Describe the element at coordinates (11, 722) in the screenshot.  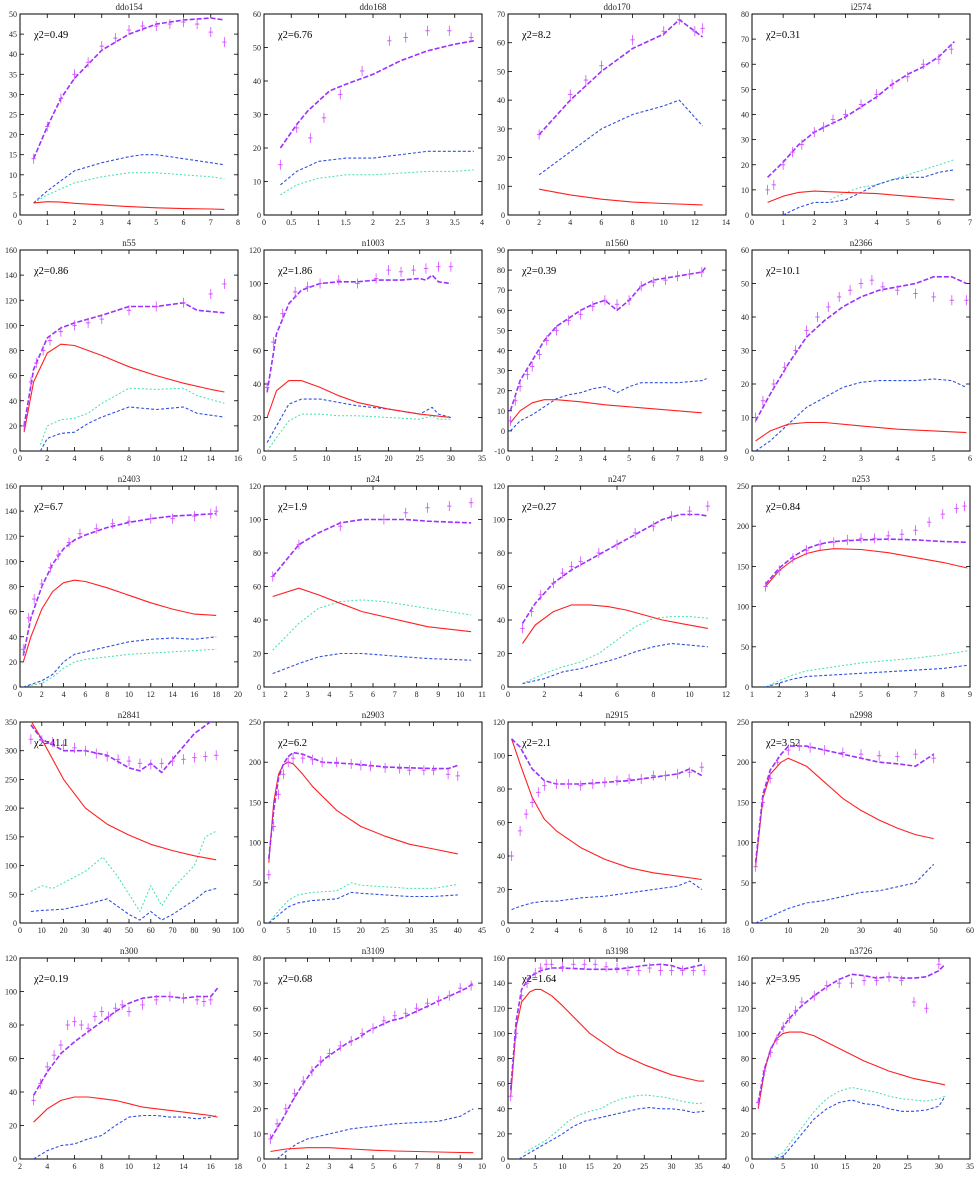
I see `y-tick-label: 350` at that location.